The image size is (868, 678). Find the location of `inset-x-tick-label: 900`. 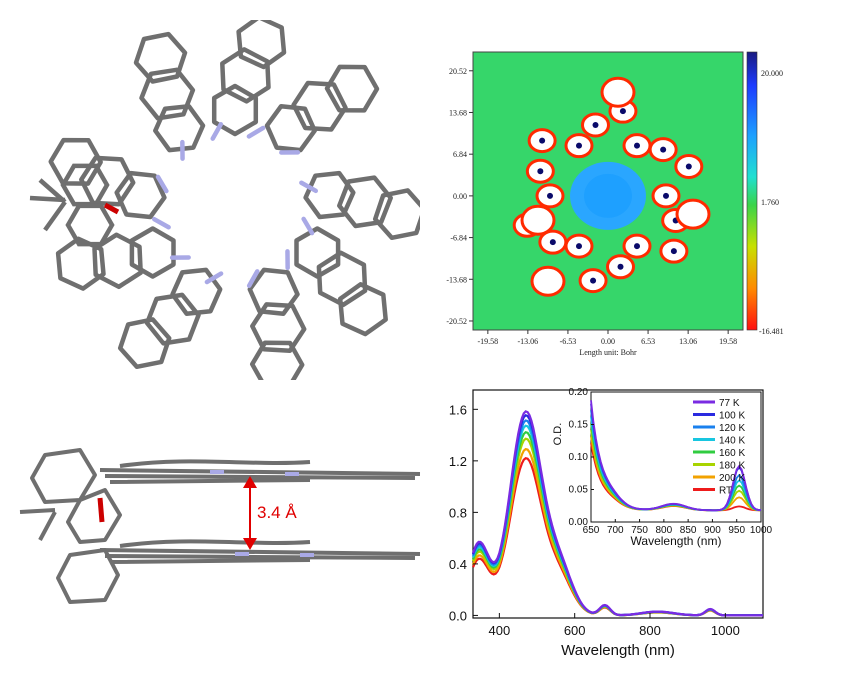

inset-x-tick-label: 900 is located at coordinates (712, 530).